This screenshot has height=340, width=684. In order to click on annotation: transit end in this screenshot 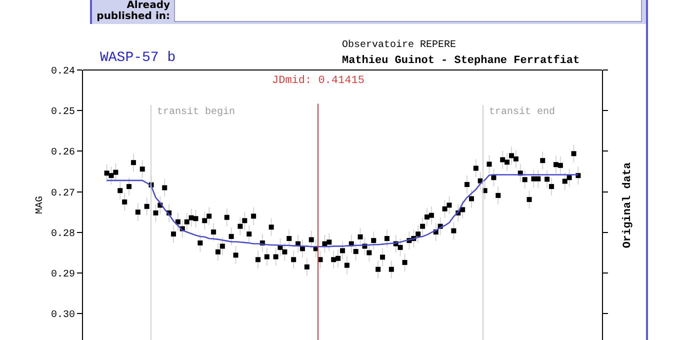, I will do `click(522, 112)`.